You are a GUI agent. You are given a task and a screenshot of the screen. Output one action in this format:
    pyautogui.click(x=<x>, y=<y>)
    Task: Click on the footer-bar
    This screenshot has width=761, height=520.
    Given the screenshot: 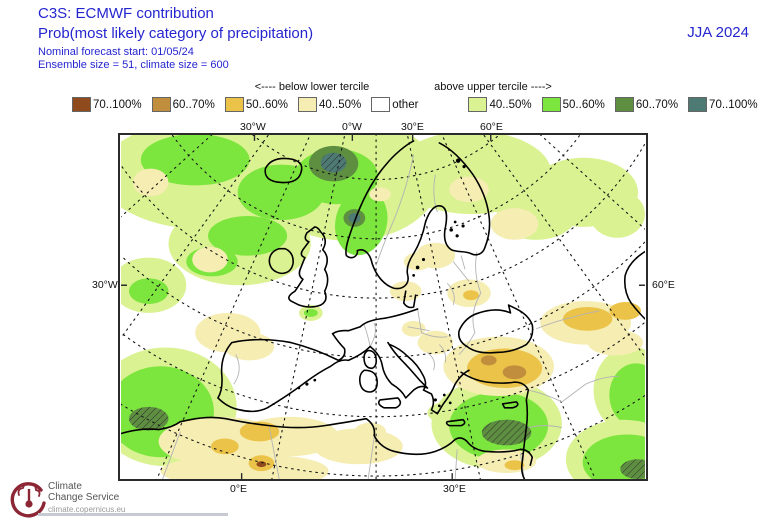 What is the action you would take?
    pyautogui.click(x=133, y=514)
    